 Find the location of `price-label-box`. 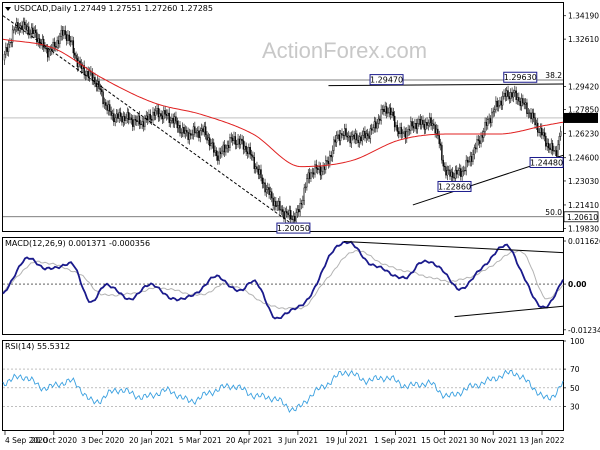

price-label-box is located at coordinates (386, 80).